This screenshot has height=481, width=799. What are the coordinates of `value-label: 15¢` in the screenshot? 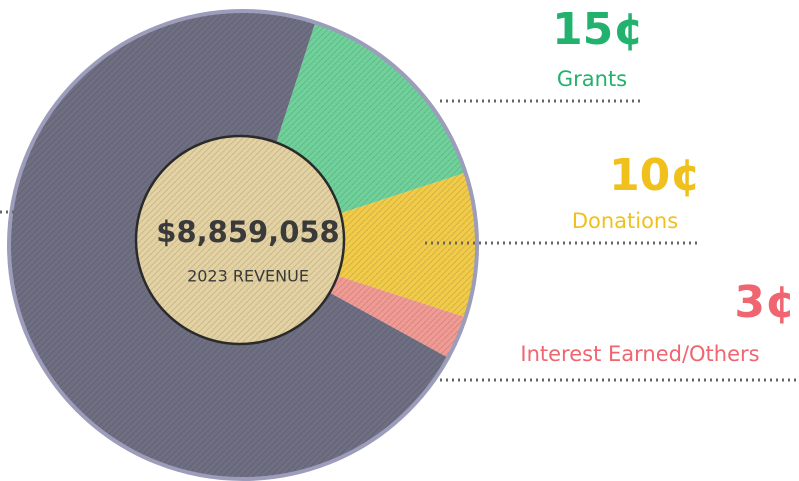 It's located at (598, 29).